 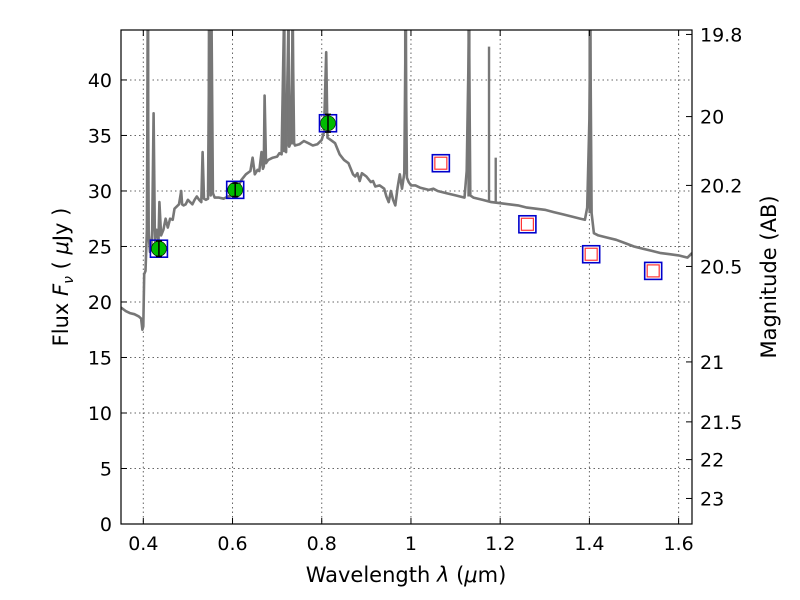 What do you see at coordinates (232, 544) in the screenshot?
I see `x-tick-label: 0.6` at bounding box center [232, 544].